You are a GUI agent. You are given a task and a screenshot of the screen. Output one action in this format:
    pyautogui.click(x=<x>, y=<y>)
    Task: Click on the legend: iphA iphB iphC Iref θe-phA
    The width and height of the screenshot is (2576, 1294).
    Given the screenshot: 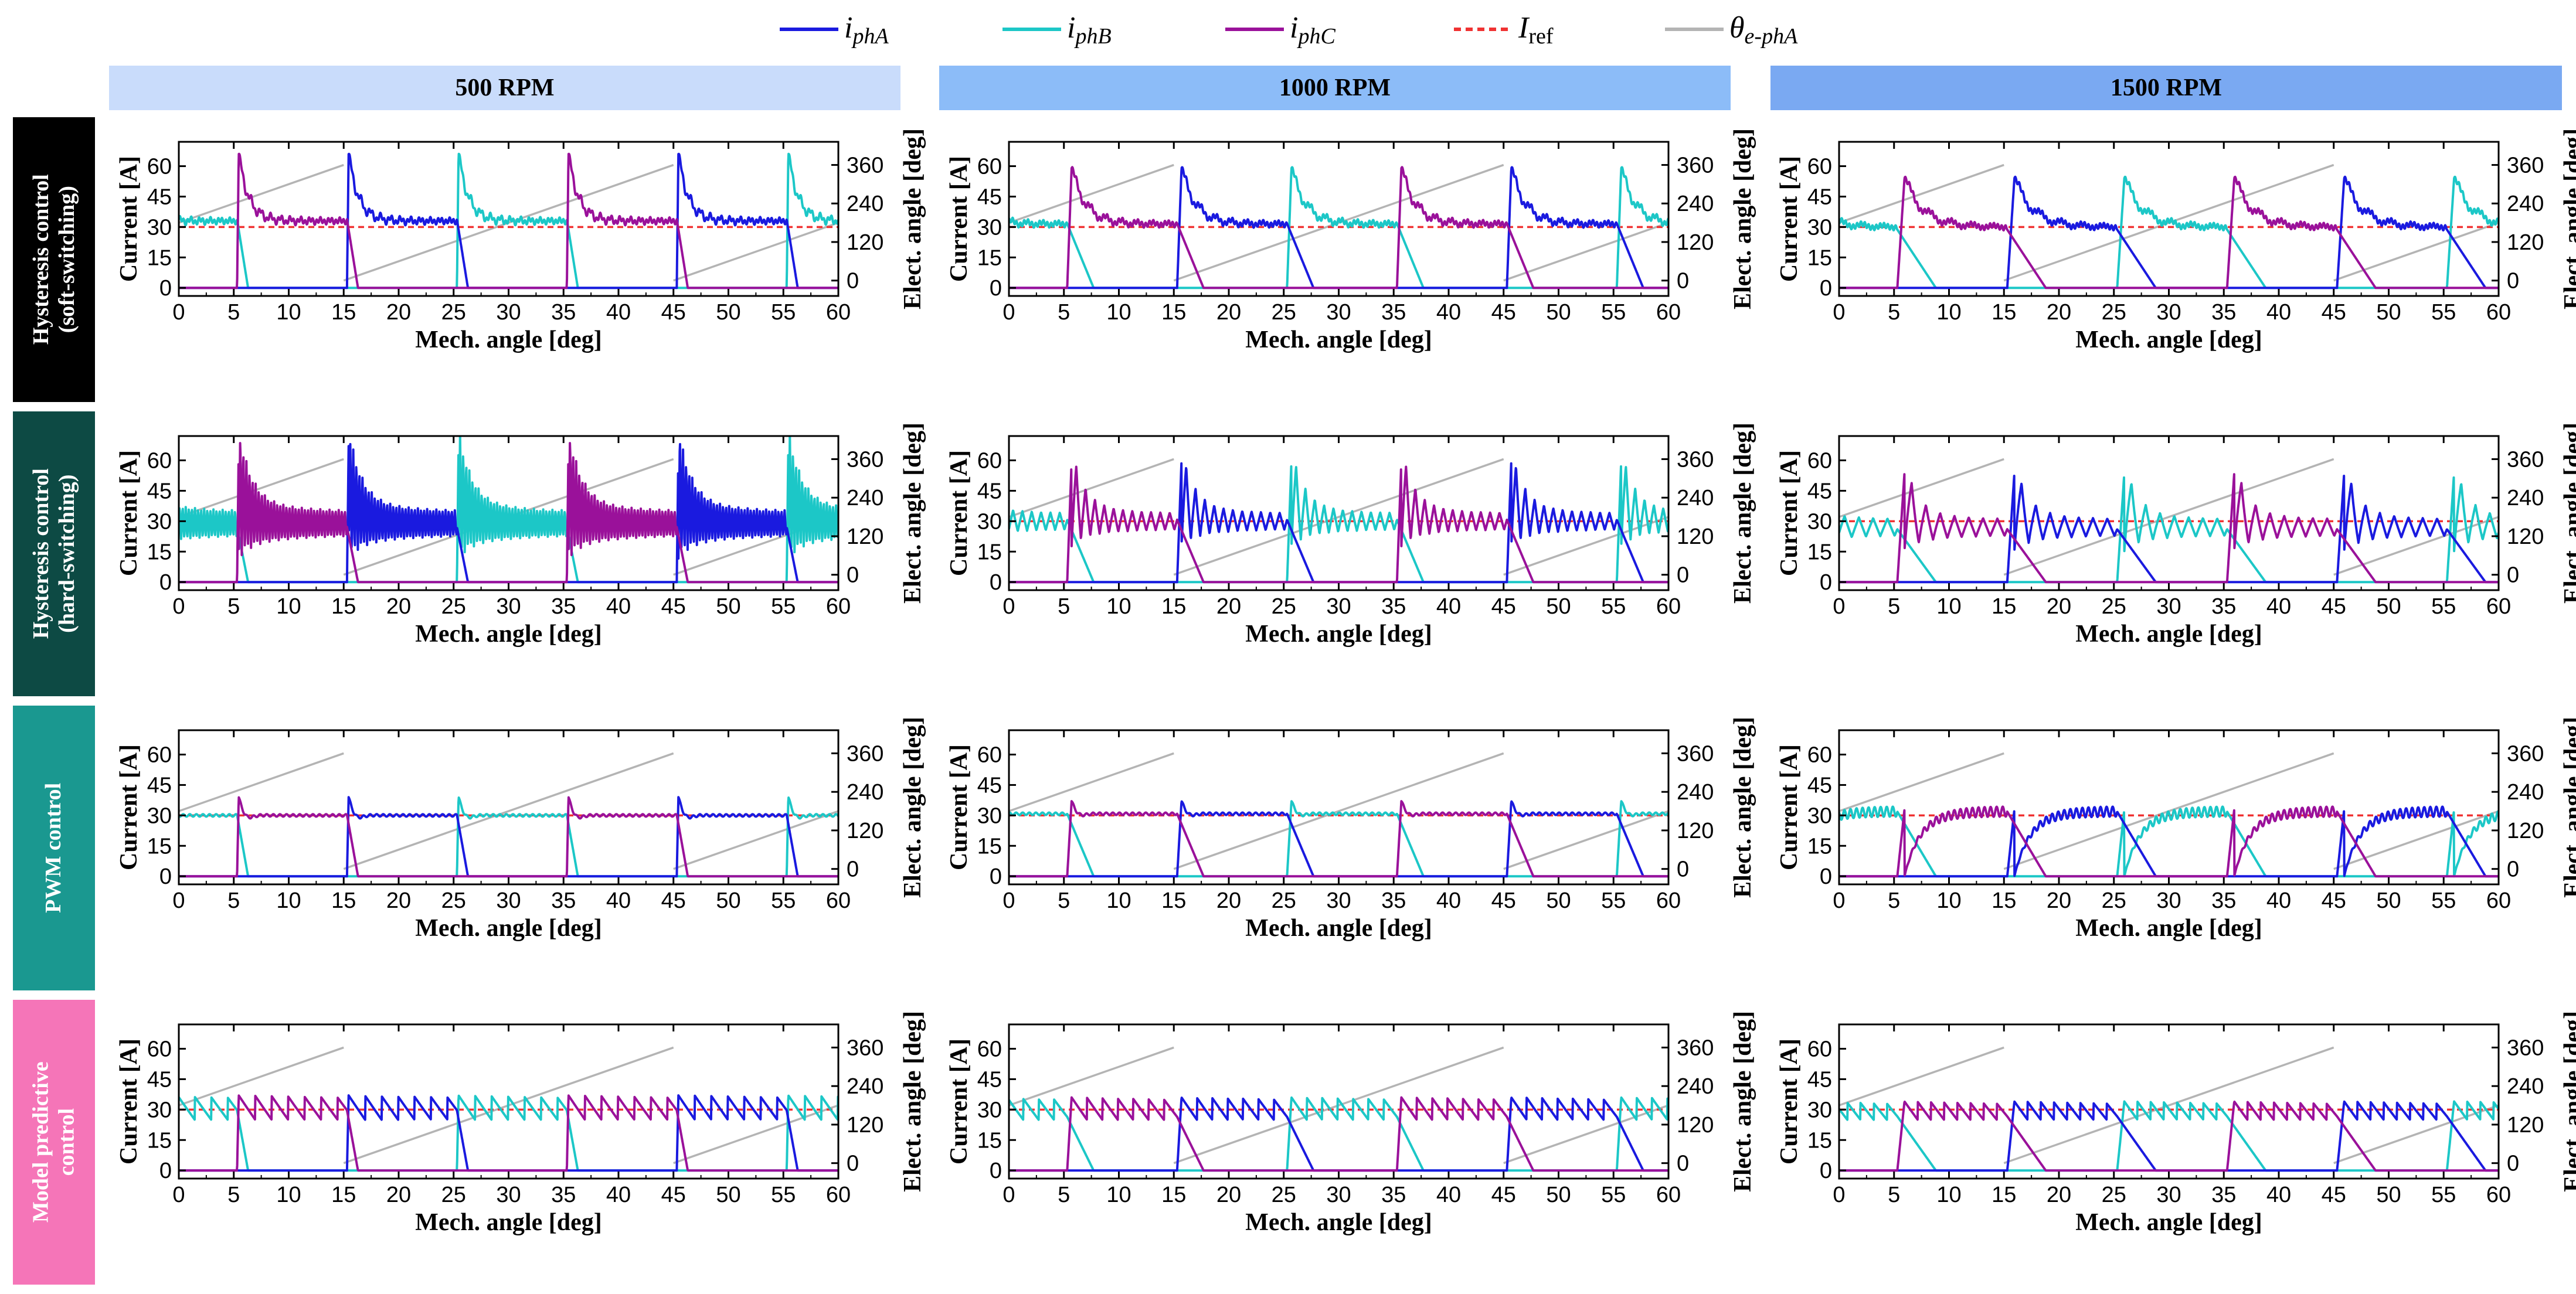 What is the action you would take?
    pyautogui.click(x=1289, y=30)
    